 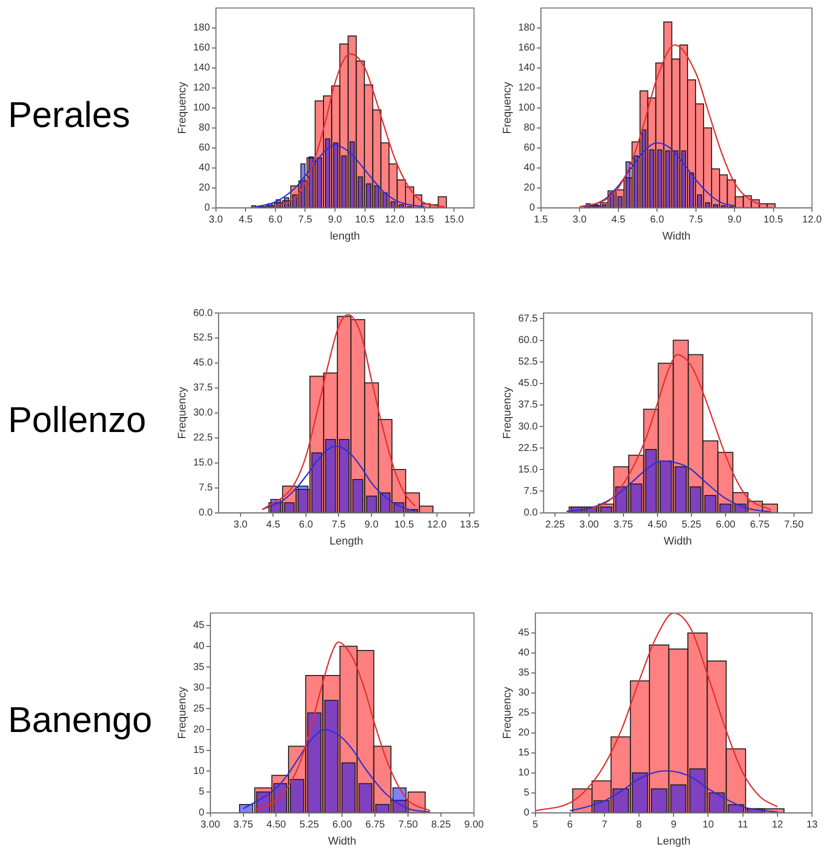 What do you see at coordinates (345, 236) in the screenshot?
I see `x-axis-title: length` at bounding box center [345, 236].